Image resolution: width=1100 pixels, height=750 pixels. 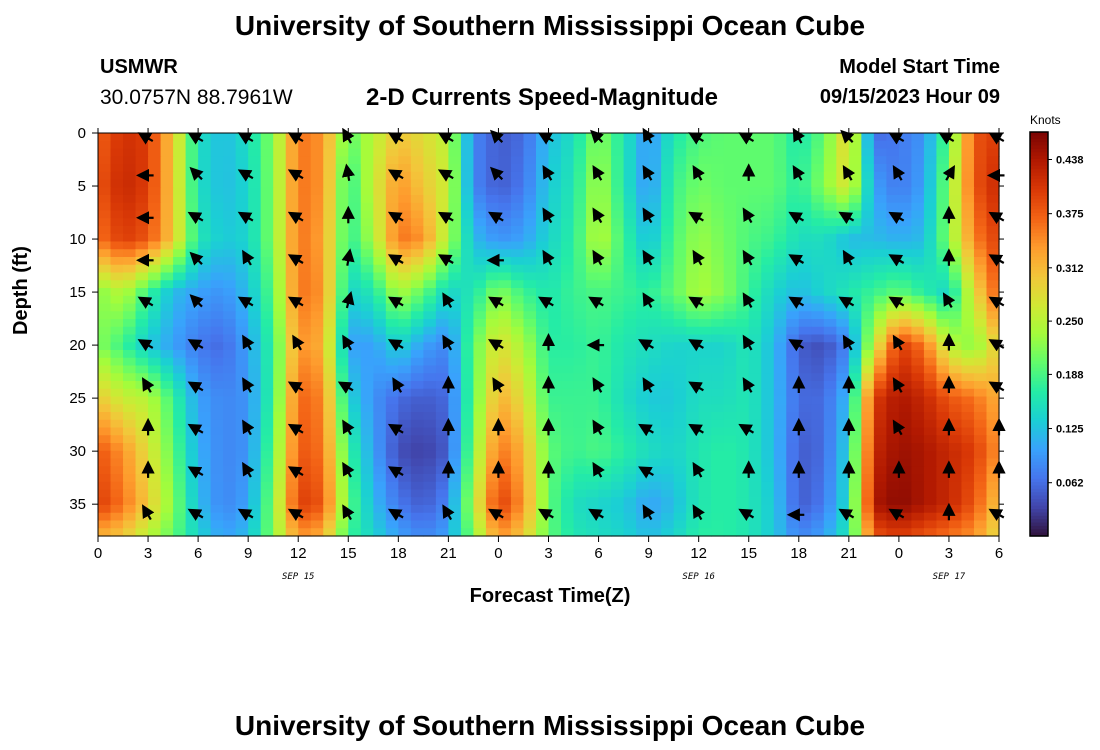 What do you see at coordinates (1070, 430) in the screenshot?
I see `colorbar-tick-label: 0.125` at bounding box center [1070, 430].